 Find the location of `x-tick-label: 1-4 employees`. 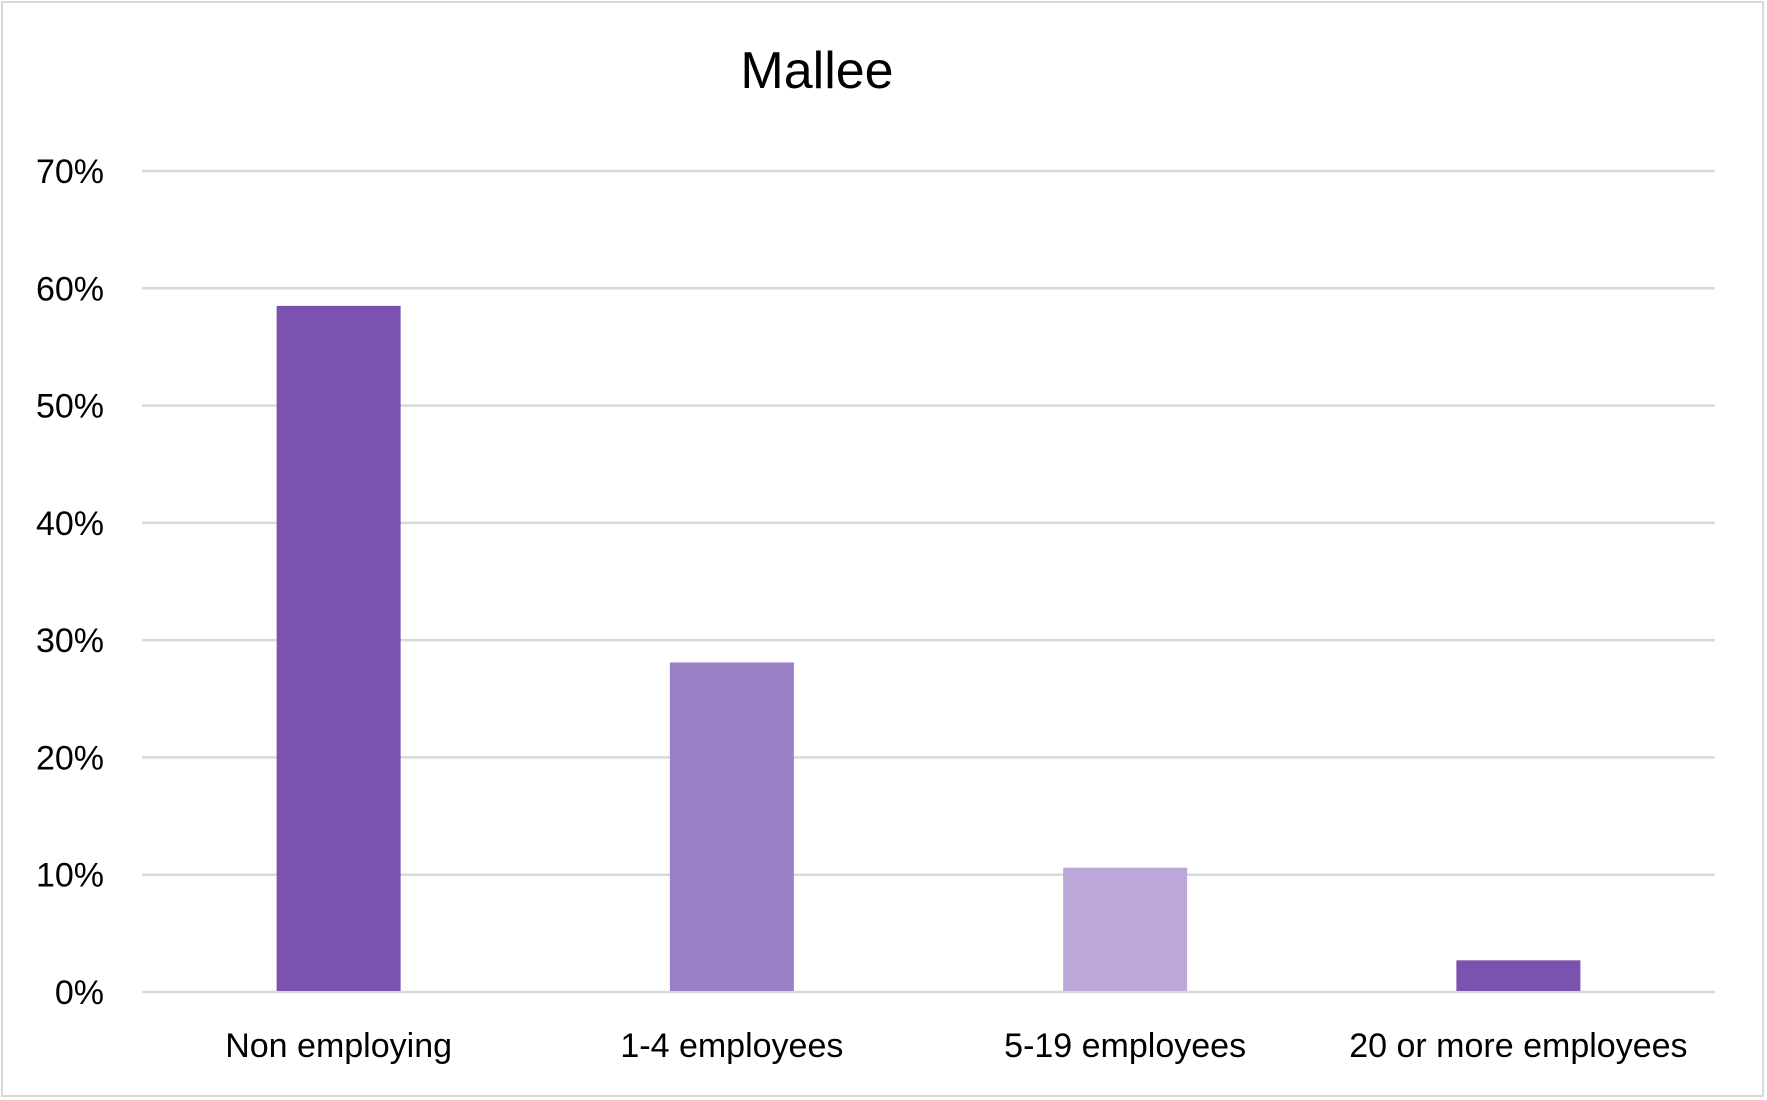

x-tick-label: 1-4 employees is located at coordinates (731, 1046).